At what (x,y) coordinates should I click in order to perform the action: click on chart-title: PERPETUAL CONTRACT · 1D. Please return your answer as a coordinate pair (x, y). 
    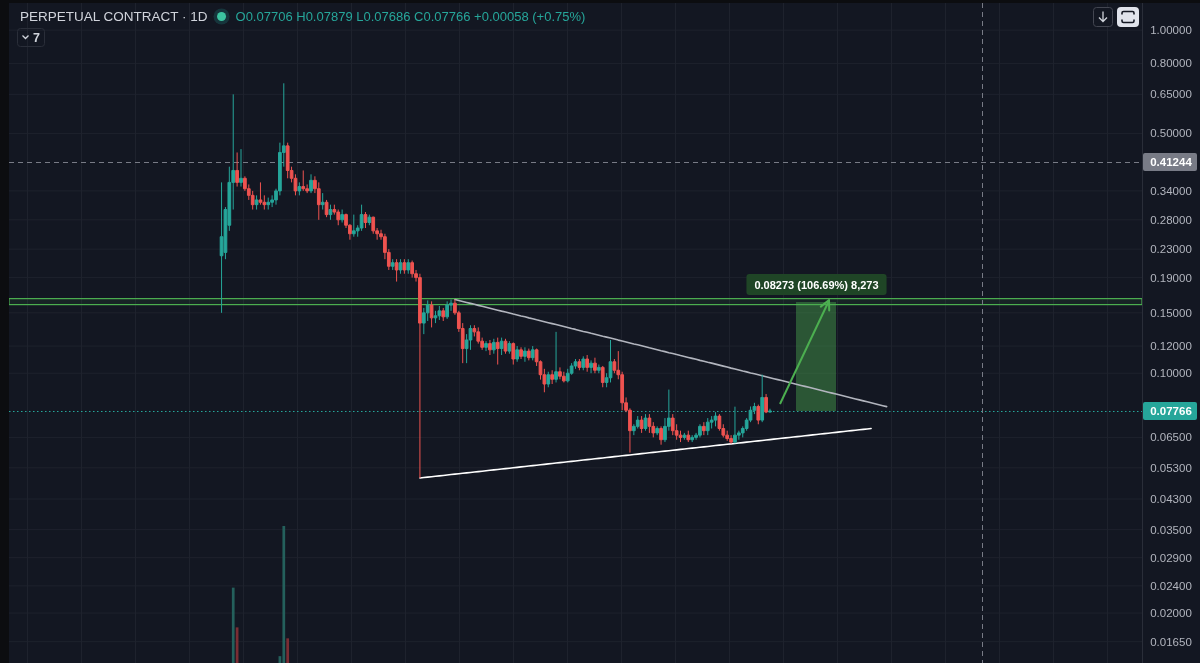
    Looking at the image, I should click on (114, 16).